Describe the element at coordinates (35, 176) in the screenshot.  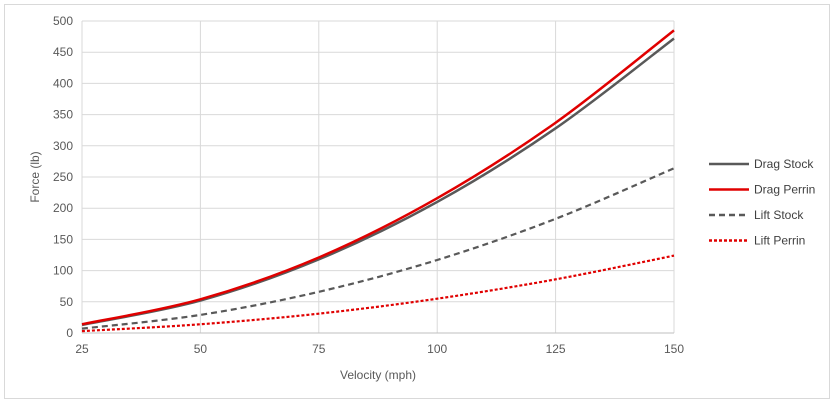
I see `y-axis-title: Force (lb)` at that location.